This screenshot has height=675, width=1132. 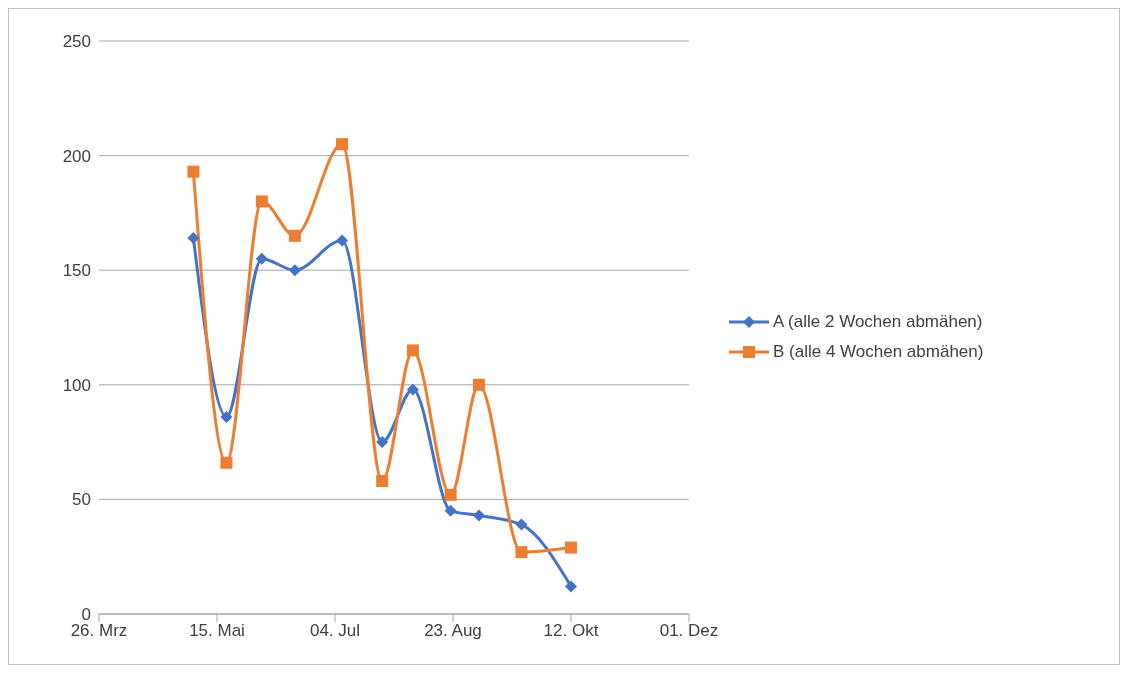 I want to click on legend-label: B (alle 4 Wochen abmähen), so click(x=878, y=351).